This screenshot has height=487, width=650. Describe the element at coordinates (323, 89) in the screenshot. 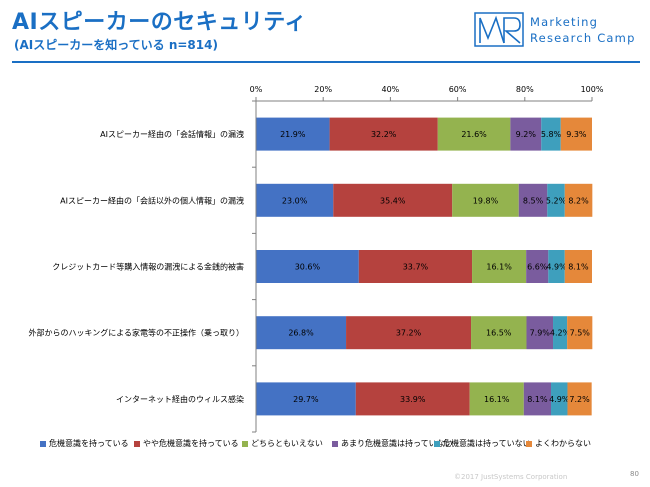

I see `x-tick-label: 20%` at that location.